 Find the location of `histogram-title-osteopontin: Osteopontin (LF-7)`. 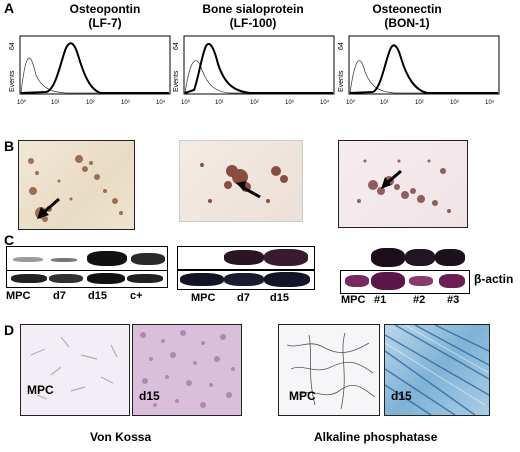

histogram-title-osteopontin: Osteopontin (LF-7) is located at coordinates (105, 16).